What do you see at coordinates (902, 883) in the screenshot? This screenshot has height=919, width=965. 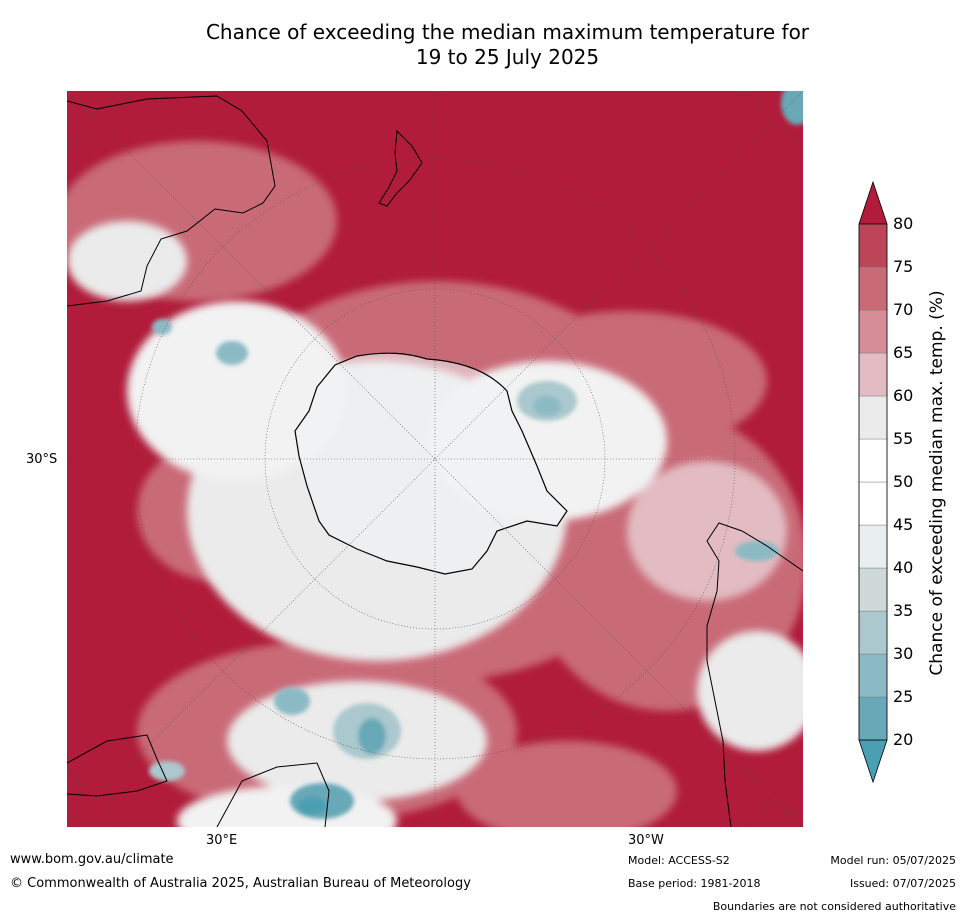 I see `issued-date: Issued: 07/07/2025` at bounding box center [902, 883].